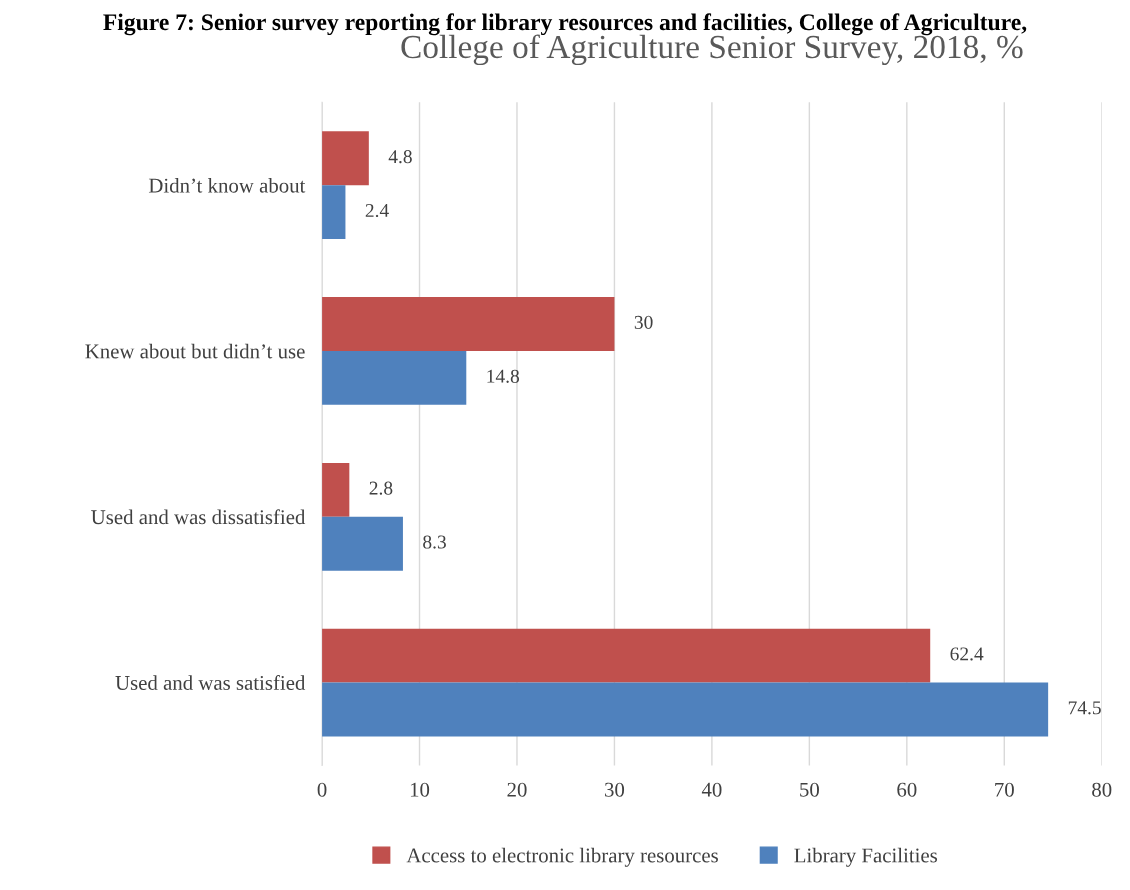 The height and width of the screenshot is (890, 1130). I want to click on x-tick-label: 10, so click(420, 789).